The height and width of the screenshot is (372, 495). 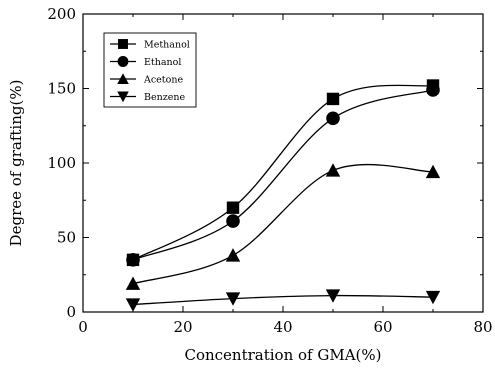 I want to click on x-tick-label: 80, so click(x=482, y=327).